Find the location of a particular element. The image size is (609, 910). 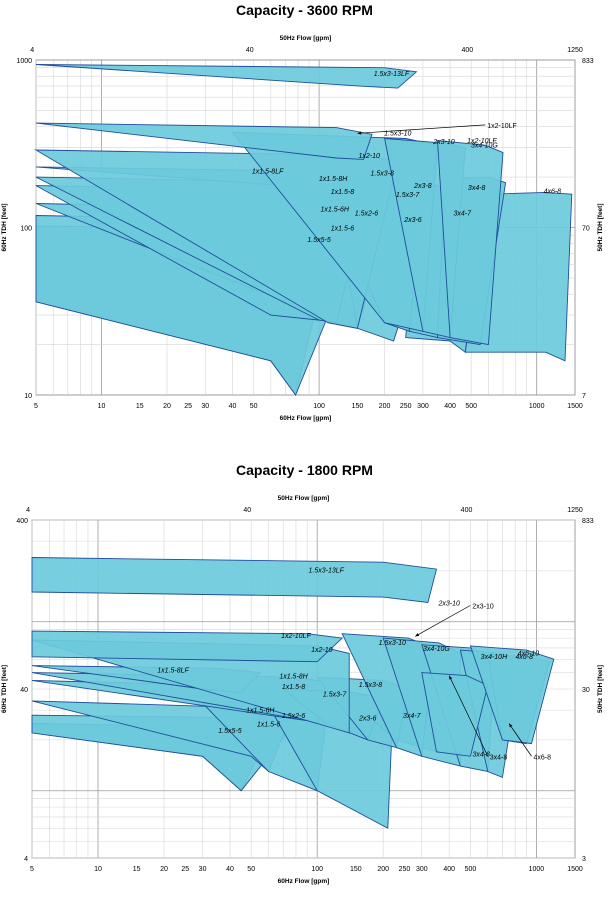

y-tick-label: 10 is located at coordinates (28, 396).